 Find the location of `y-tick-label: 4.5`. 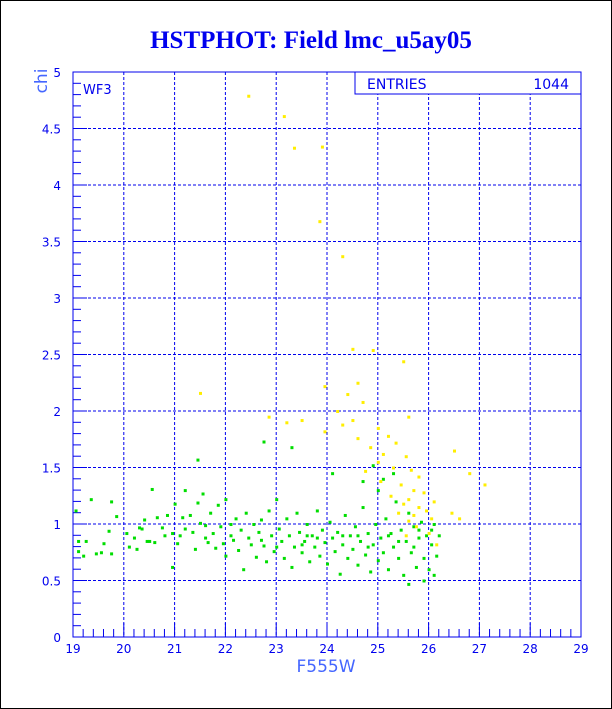

y-tick-label: 4.5 is located at coordinates (51, 130).